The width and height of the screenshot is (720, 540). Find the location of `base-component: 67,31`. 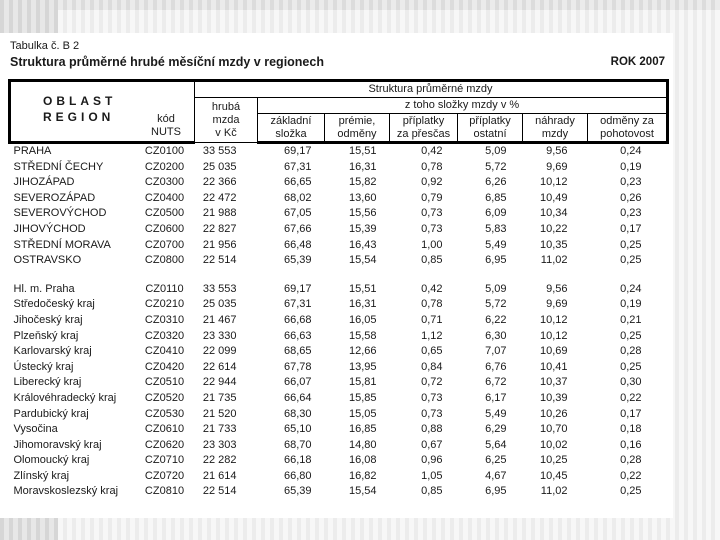

base-component: 67,31 is located at coordinates (297, 166).